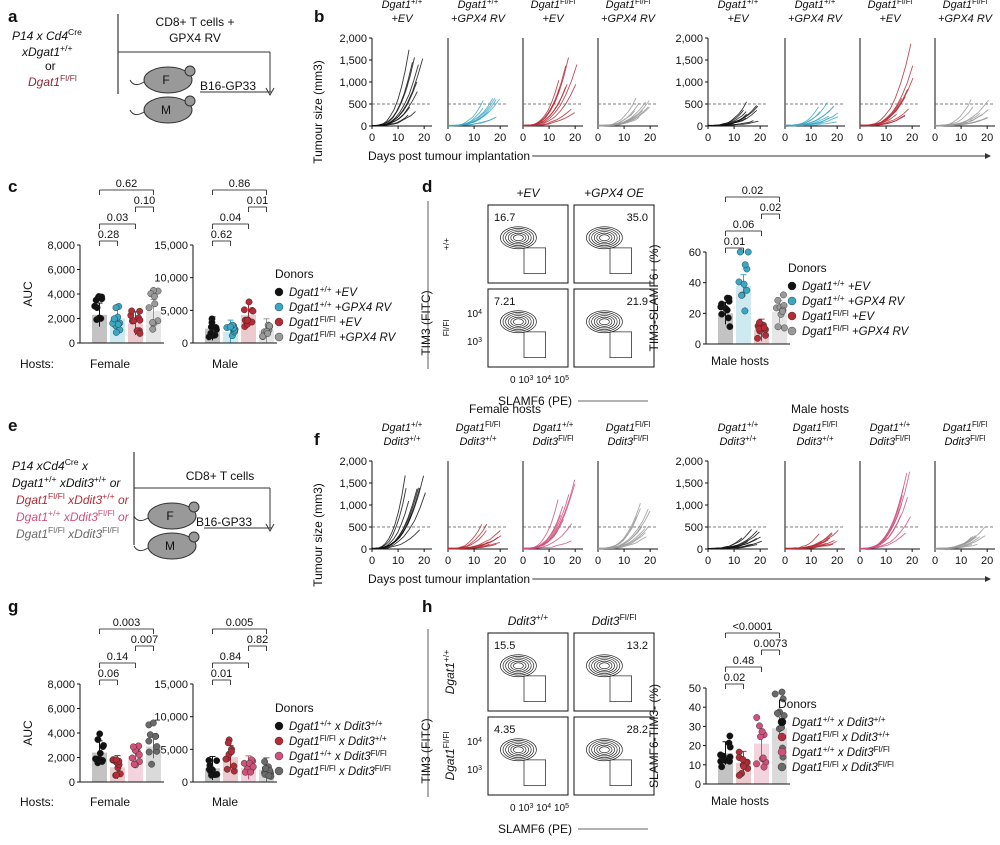  Describe the element at coordinates (174, 750) in the screenshot. I see `y-tick-label: 5,000` at that location.